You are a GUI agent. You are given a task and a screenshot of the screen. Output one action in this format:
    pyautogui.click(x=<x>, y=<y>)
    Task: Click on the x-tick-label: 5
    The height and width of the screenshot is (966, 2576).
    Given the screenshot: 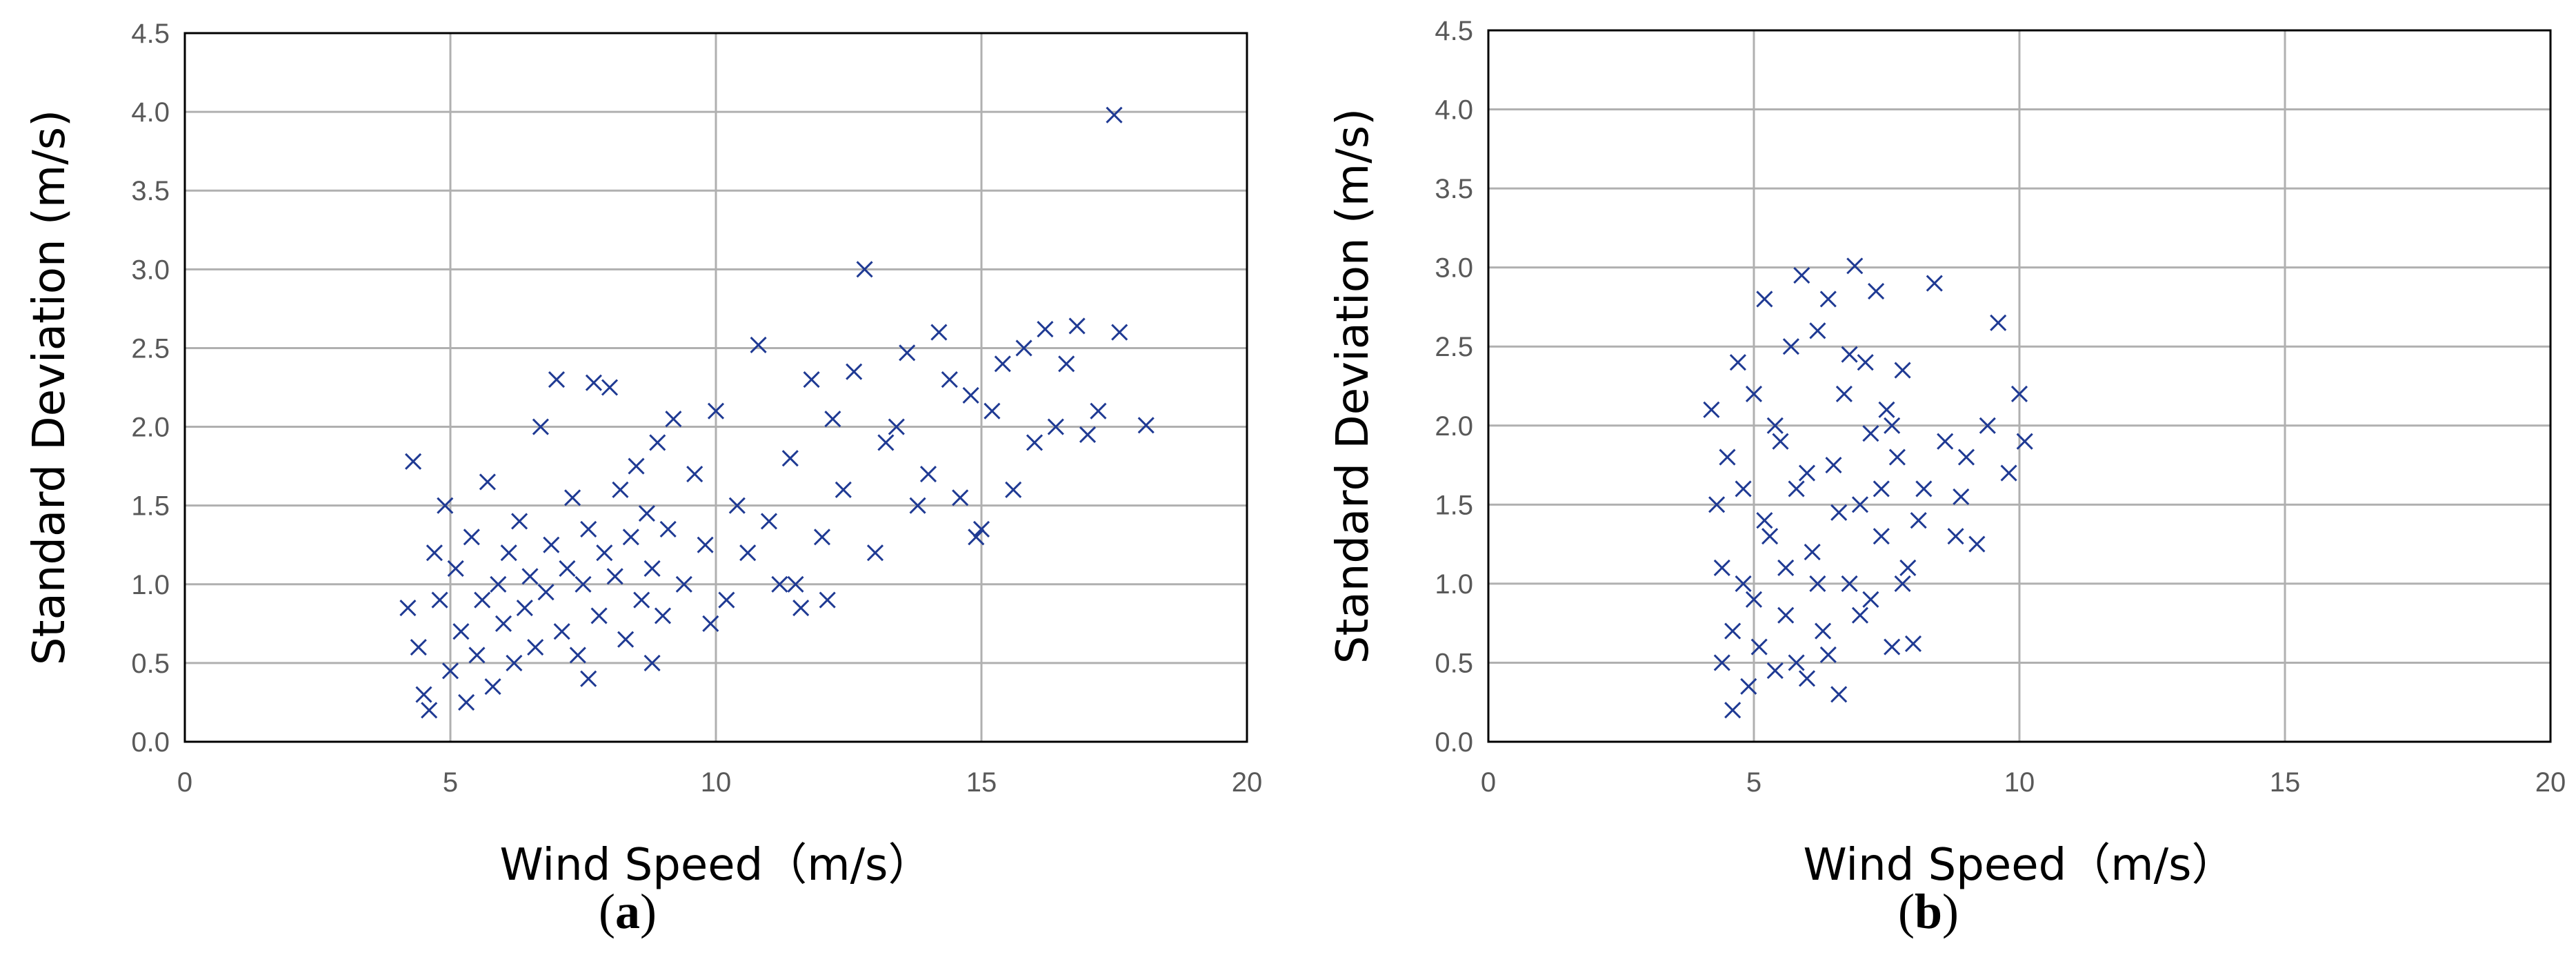 What is the action you would take?
    pyautogui.click(x=450, y=782)
    